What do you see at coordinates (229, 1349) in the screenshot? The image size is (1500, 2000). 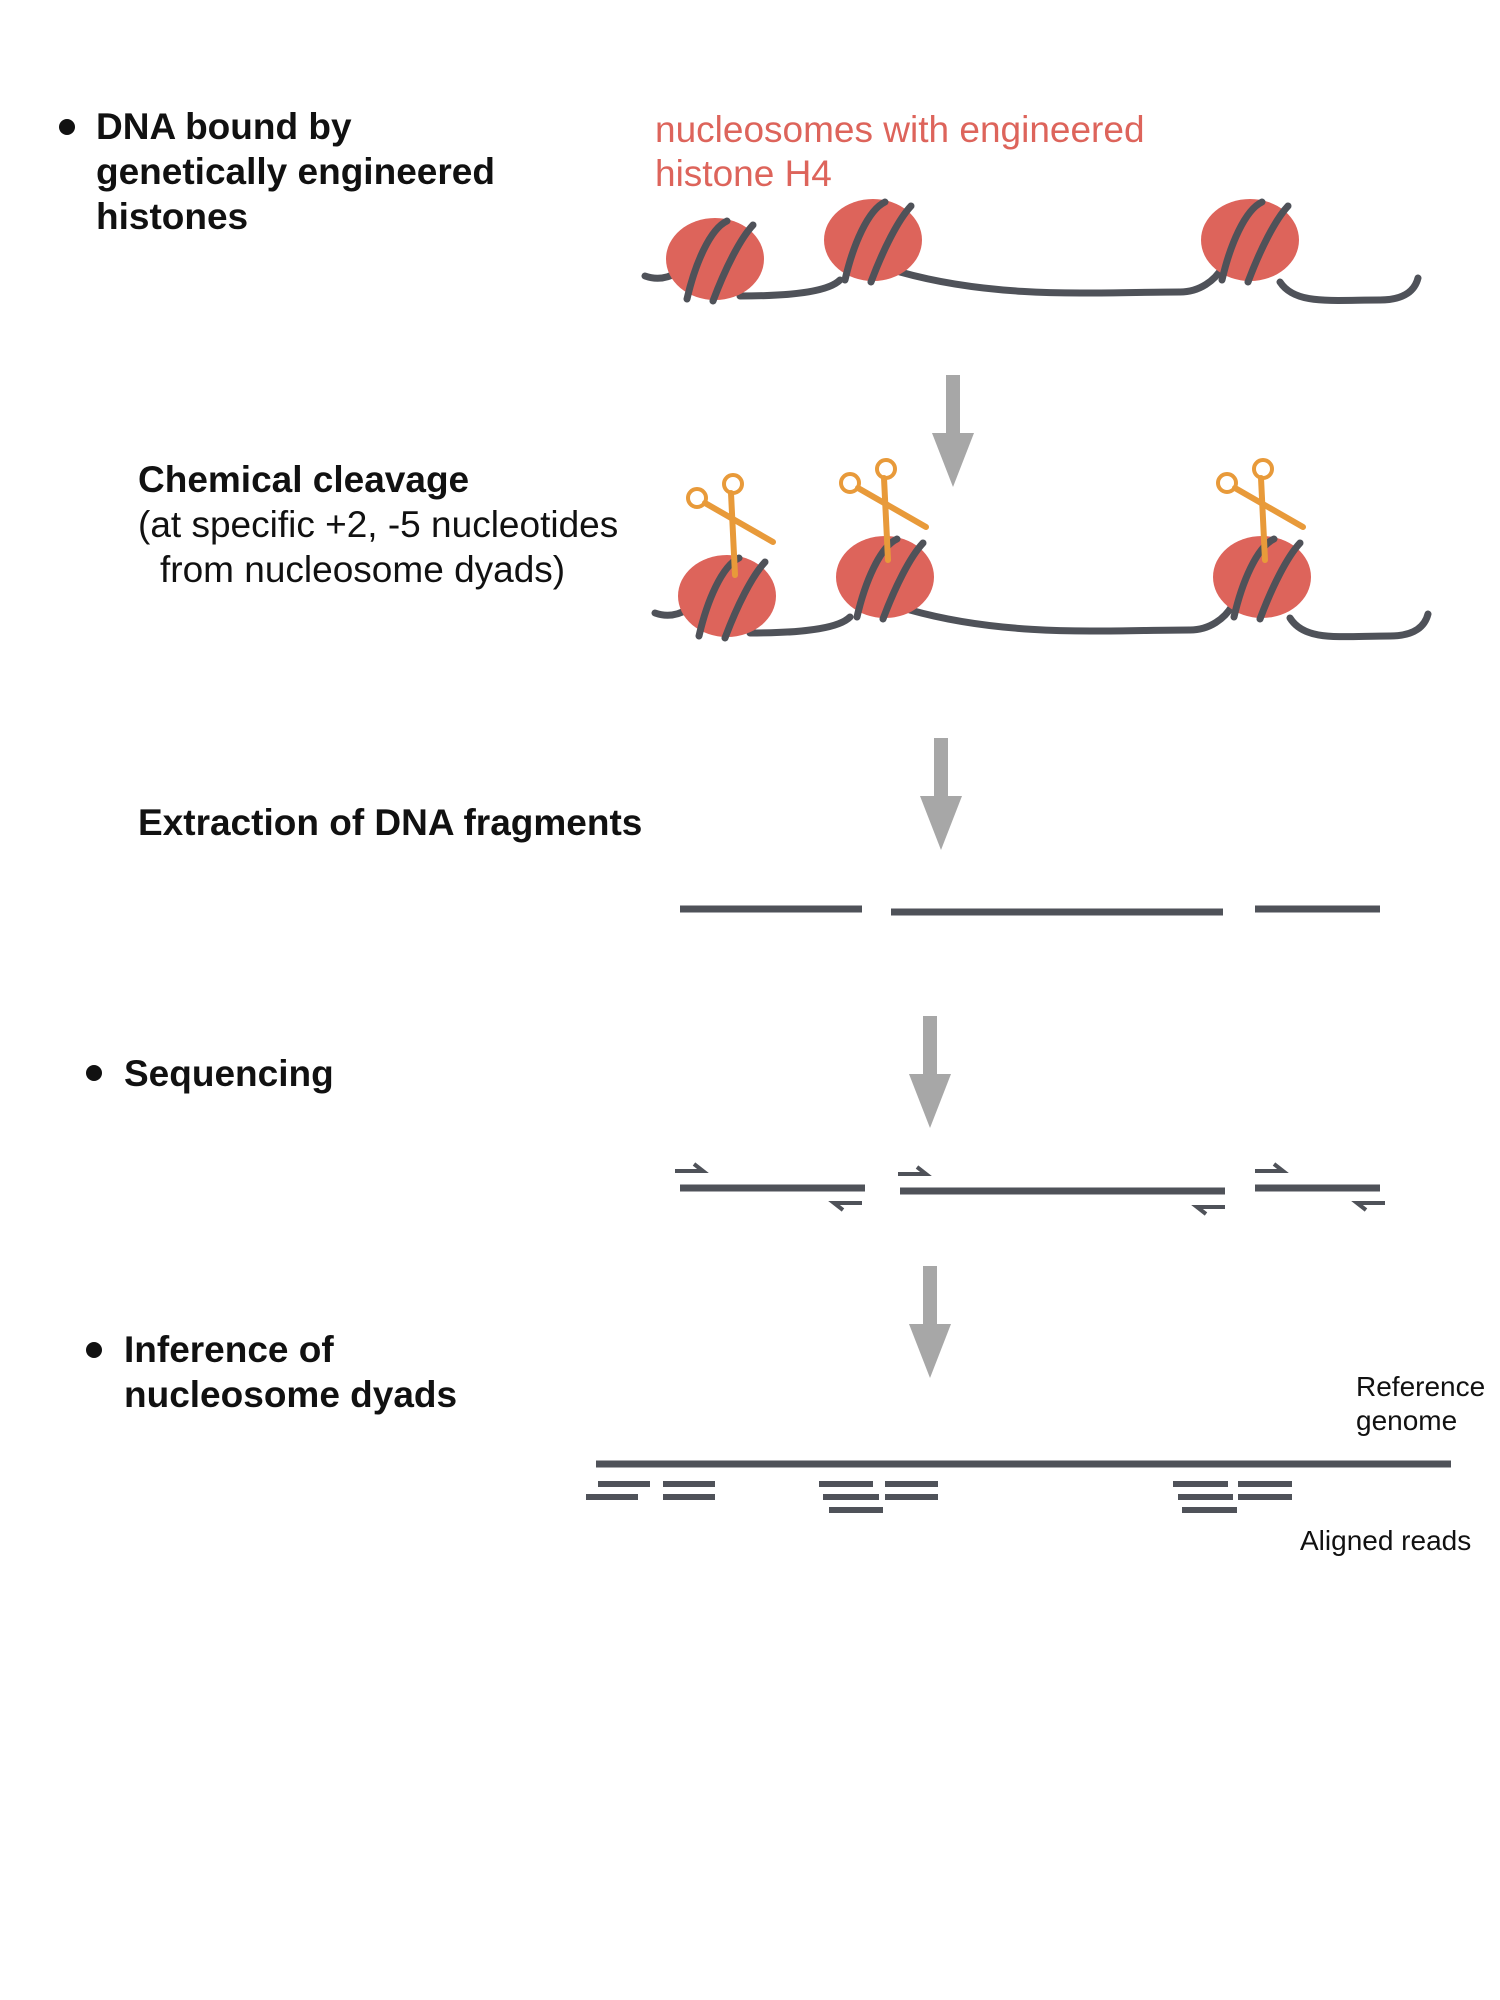 I see `step5-title-line1: Inference of` at bounding box center [229, 1349].